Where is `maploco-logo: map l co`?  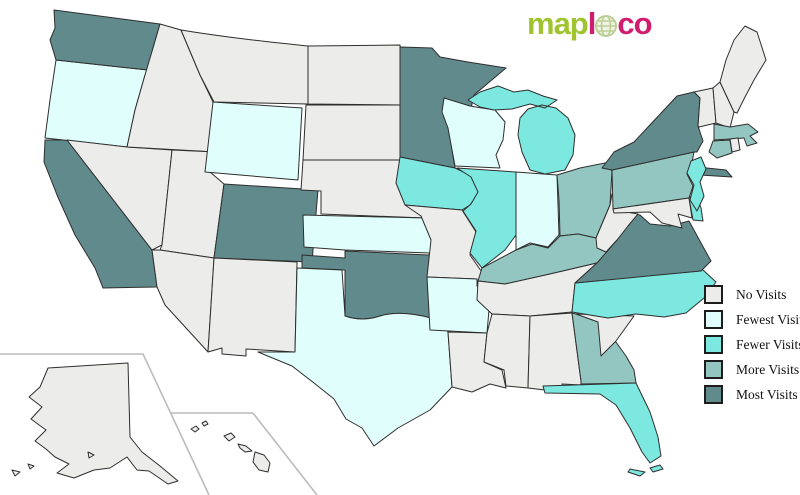
maploco-logo: map l co is located at coordinates (590, 24).